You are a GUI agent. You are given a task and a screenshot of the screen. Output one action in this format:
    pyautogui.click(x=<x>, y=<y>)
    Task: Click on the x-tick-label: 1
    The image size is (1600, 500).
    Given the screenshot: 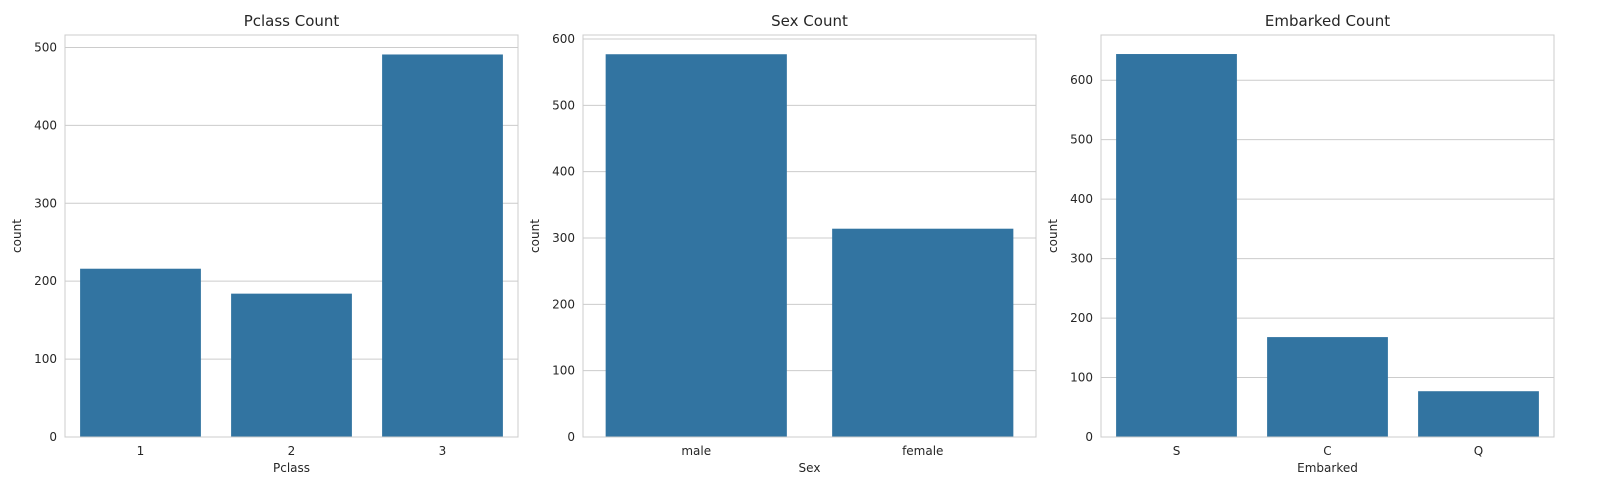 What is the action you would take?
    pyautogui.click(x=141, y=451)
    